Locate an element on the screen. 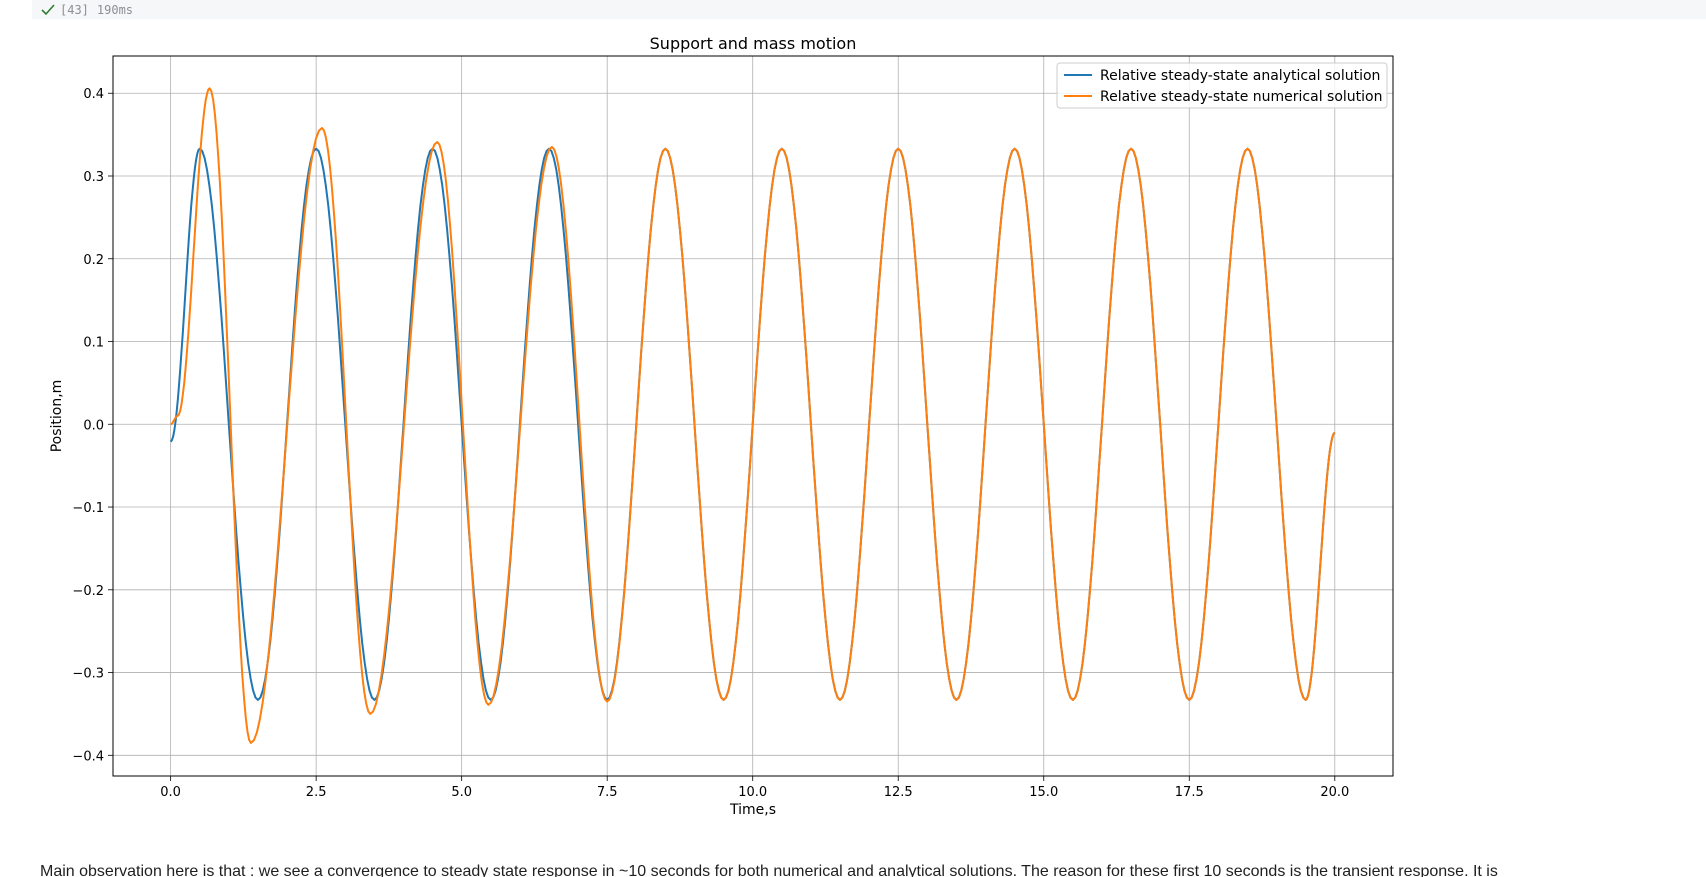  legend-box is located at coordinates (1222, 85).